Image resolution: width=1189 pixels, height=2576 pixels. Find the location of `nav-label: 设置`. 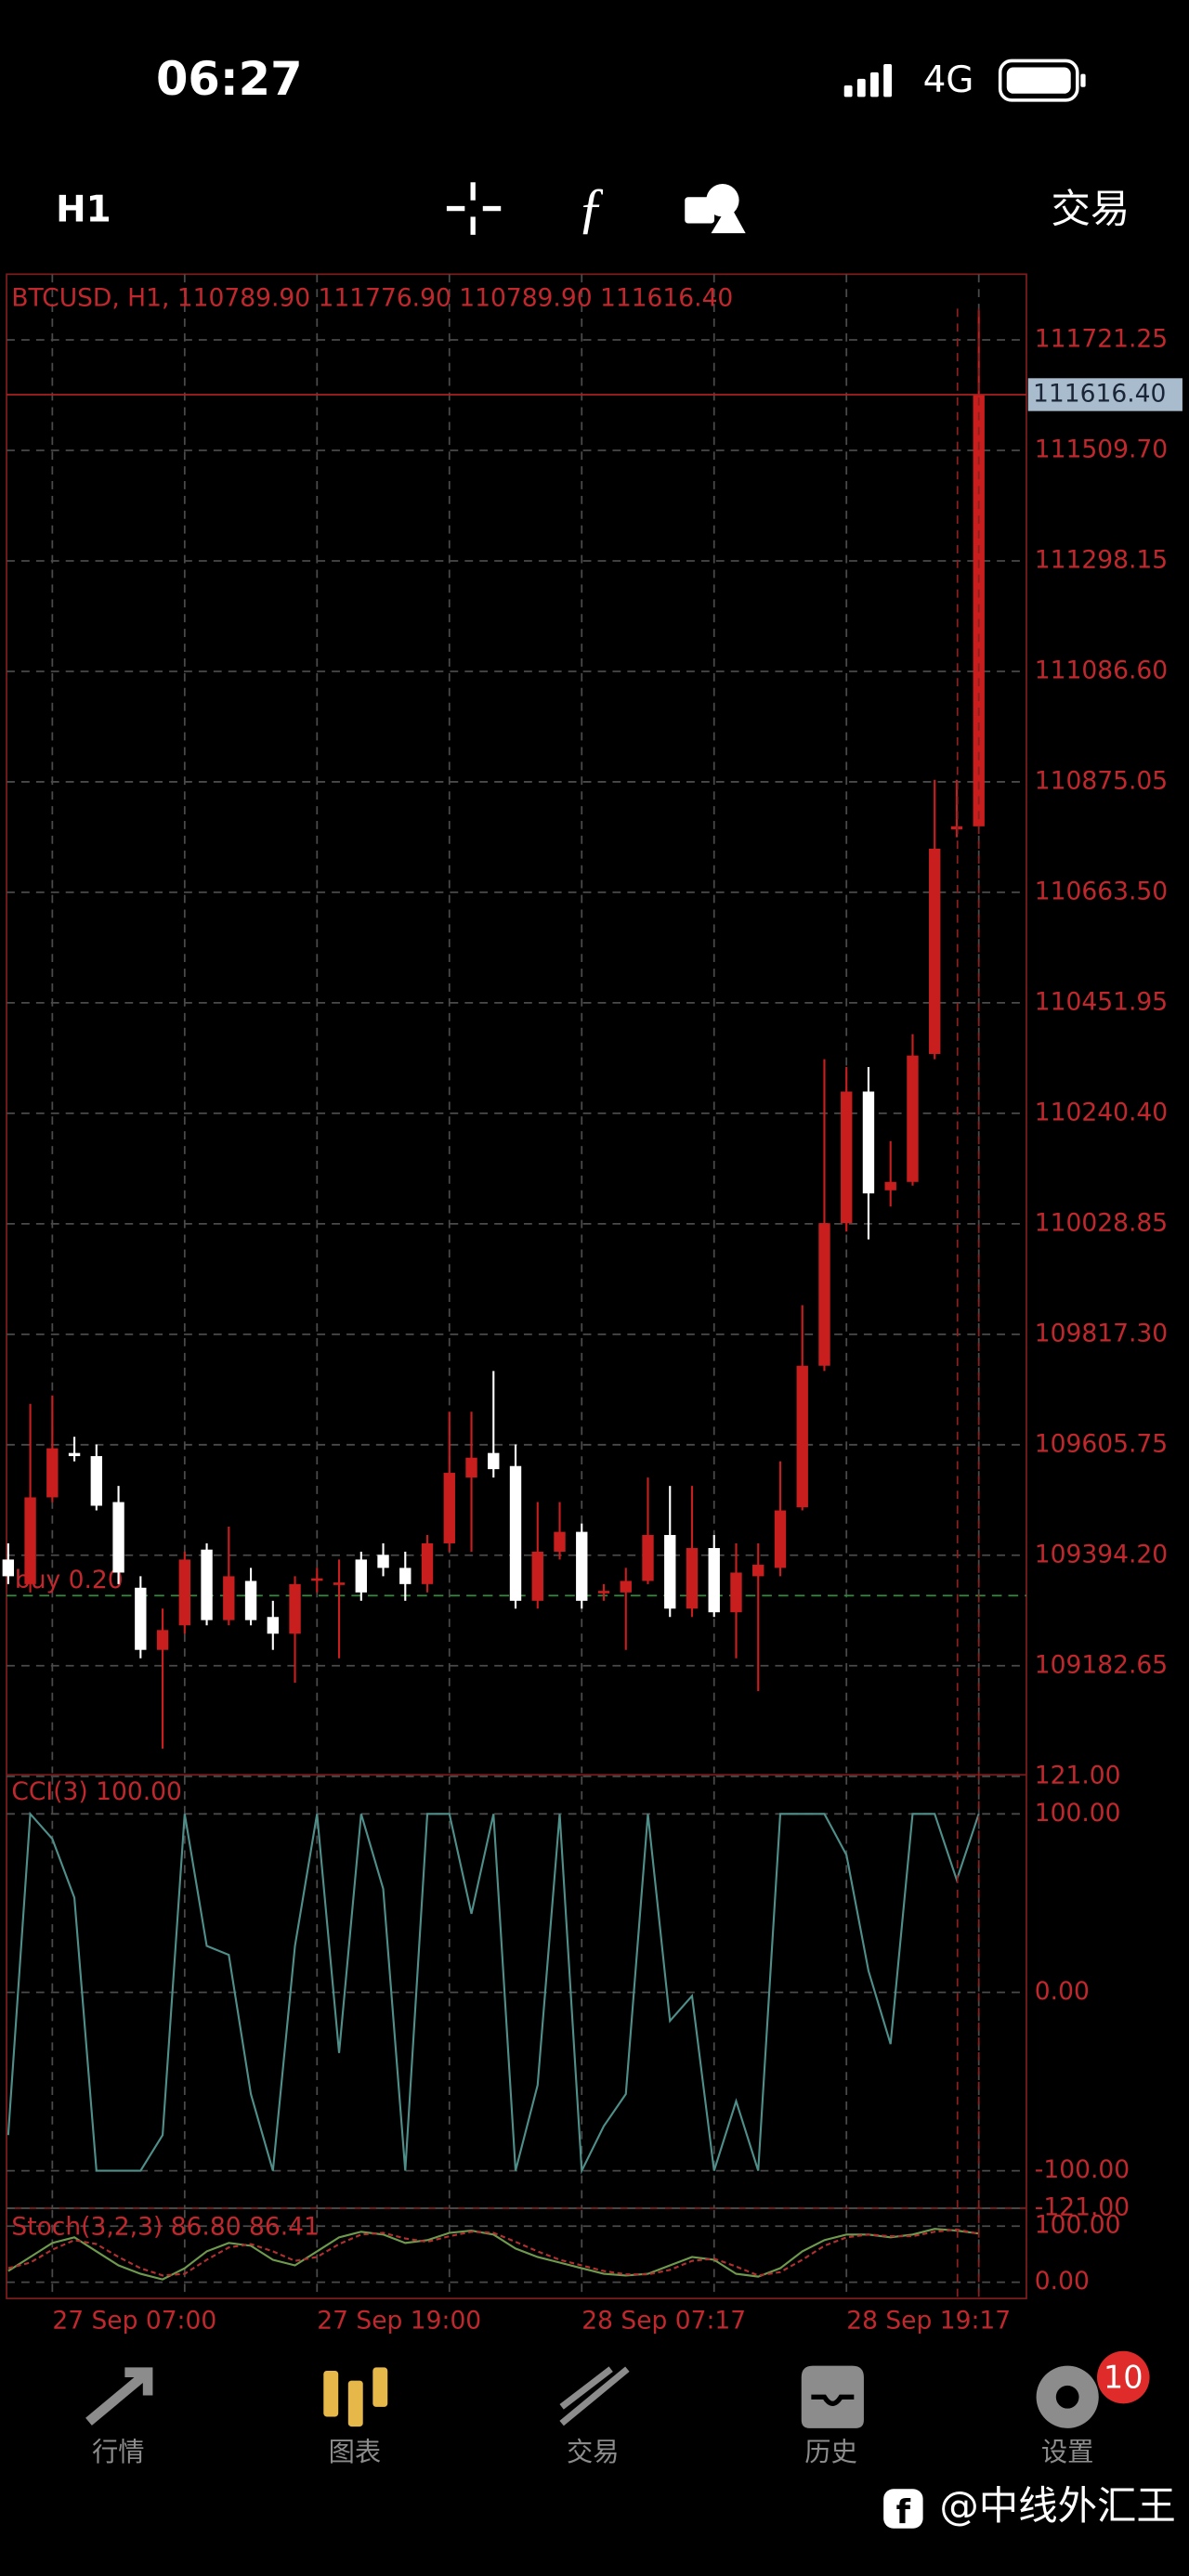

nav-label: 设置 is located at coordinates (1067, 2452).